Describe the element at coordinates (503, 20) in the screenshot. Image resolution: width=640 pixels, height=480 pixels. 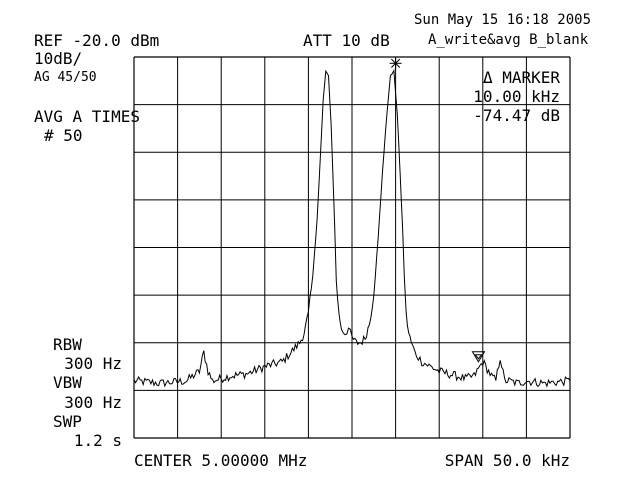
I see `timestamp: Sun May 15 16:18 2005` at that location.